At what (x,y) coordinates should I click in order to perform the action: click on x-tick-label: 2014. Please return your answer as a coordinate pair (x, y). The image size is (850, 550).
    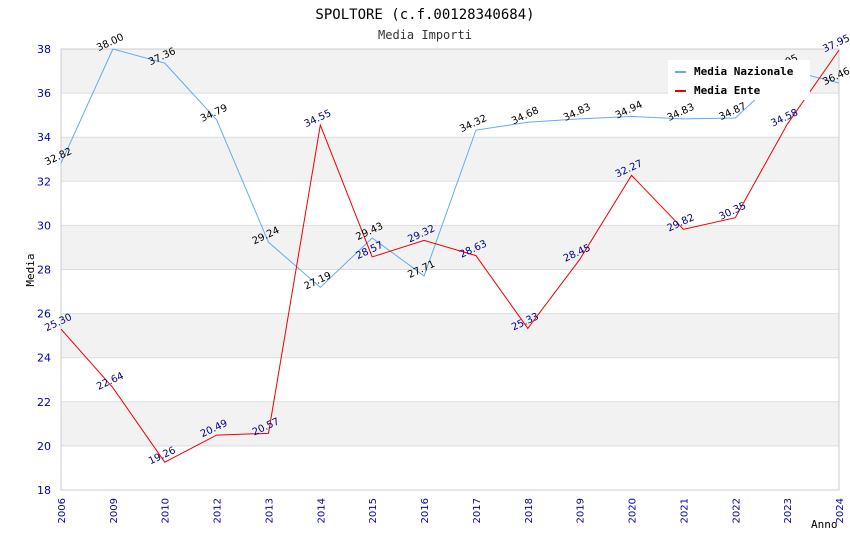
    Looking at the image, I should click on (321, 510).